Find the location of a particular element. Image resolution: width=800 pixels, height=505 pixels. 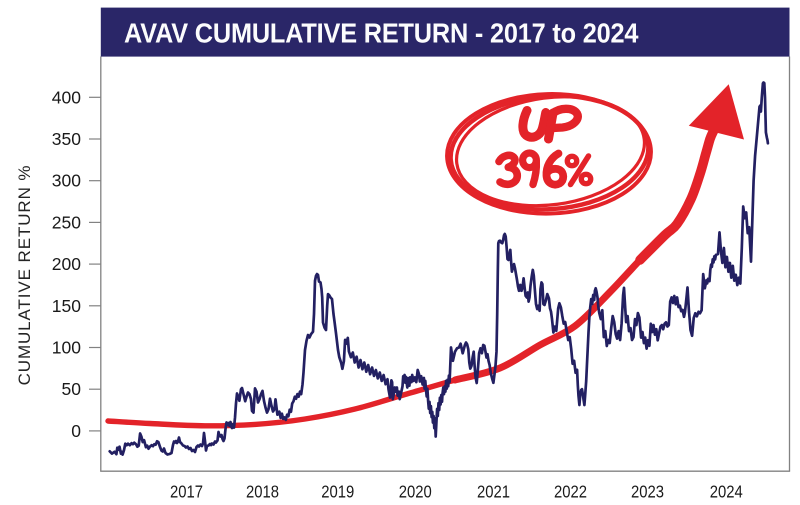

svg-text: 300 is located at coordinates (66, 181).